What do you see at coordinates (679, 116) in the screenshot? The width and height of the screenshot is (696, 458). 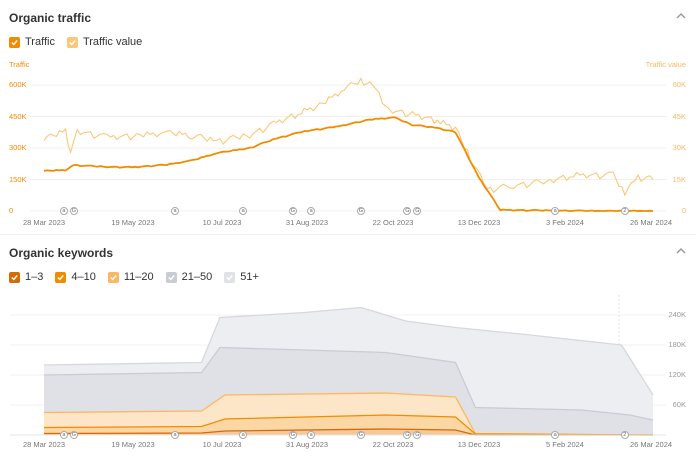 I see `y2-tick-label: 45K` at bounding box center [679, 116].